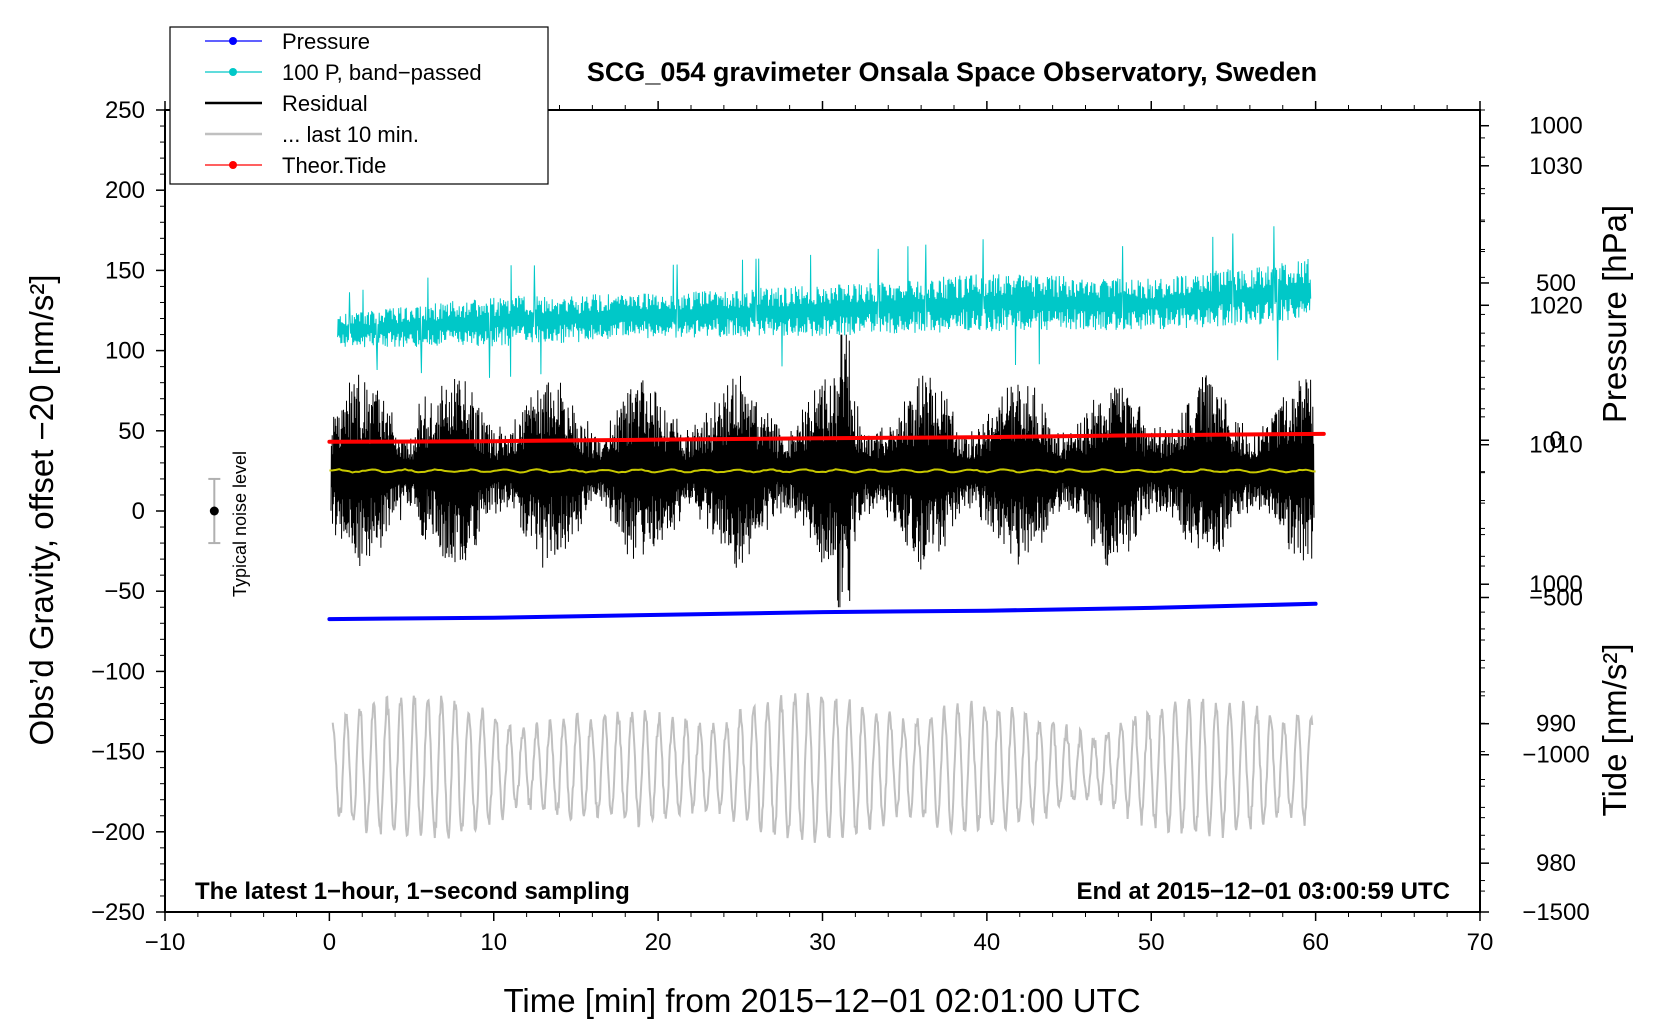 The width and height of the screenshot is (1660, 1020). What do you see at coordinates (125, 190) in the screenshot?
I see `y-tick-label: 200` at bounding box center [125, 190].